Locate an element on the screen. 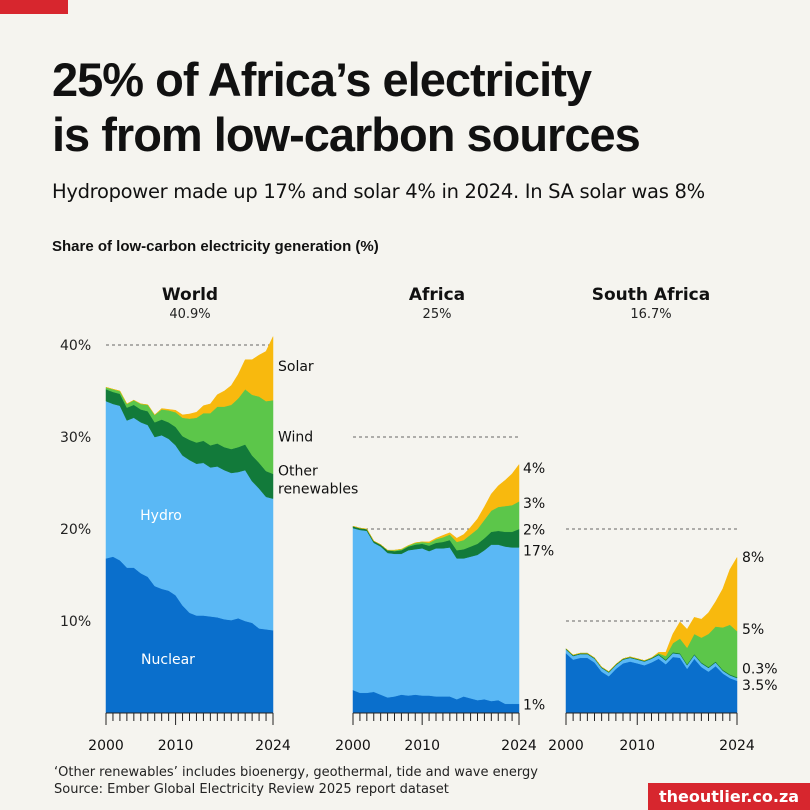  series-label-line: 4% is located at coordinates (534, 469).